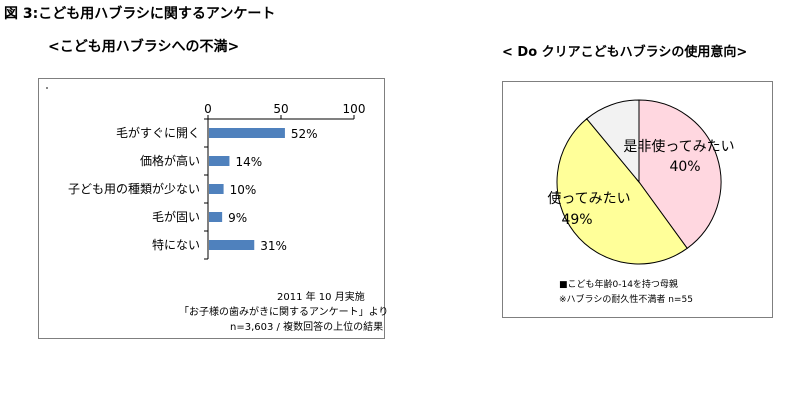 This screenshot has width=800, height=405. What do you see at coordinates (307, 327) in the screenshot?
I see `survey-sample-note: n=3,603 / 複数回答の上位の結果` at bounding box center [307, 327].